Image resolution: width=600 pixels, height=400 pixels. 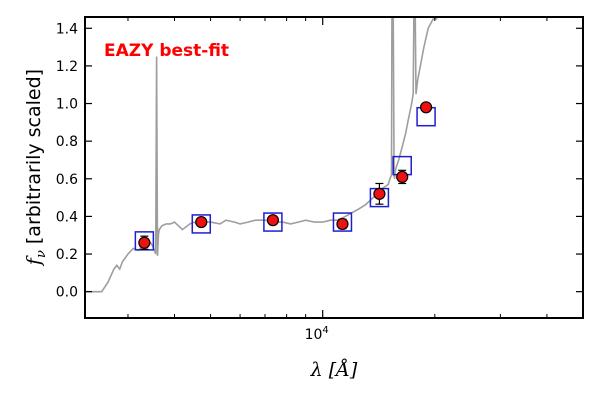 What do you see at coordinates (334, 370) in the screenshot?
I see `x-axis-title: λ [Å]` at bounding box center [334, 370].